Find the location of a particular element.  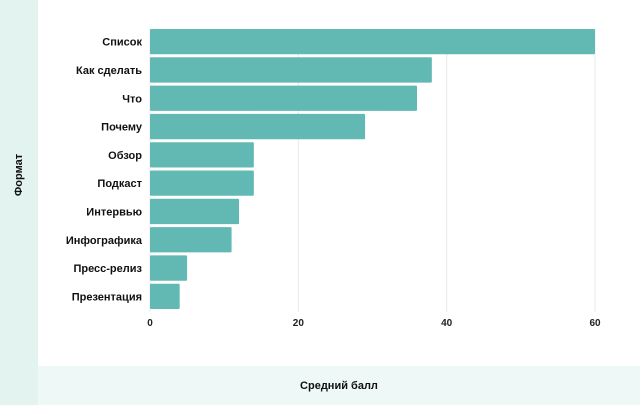

x-tick-label: 40 is located at coordinates (447, 323).